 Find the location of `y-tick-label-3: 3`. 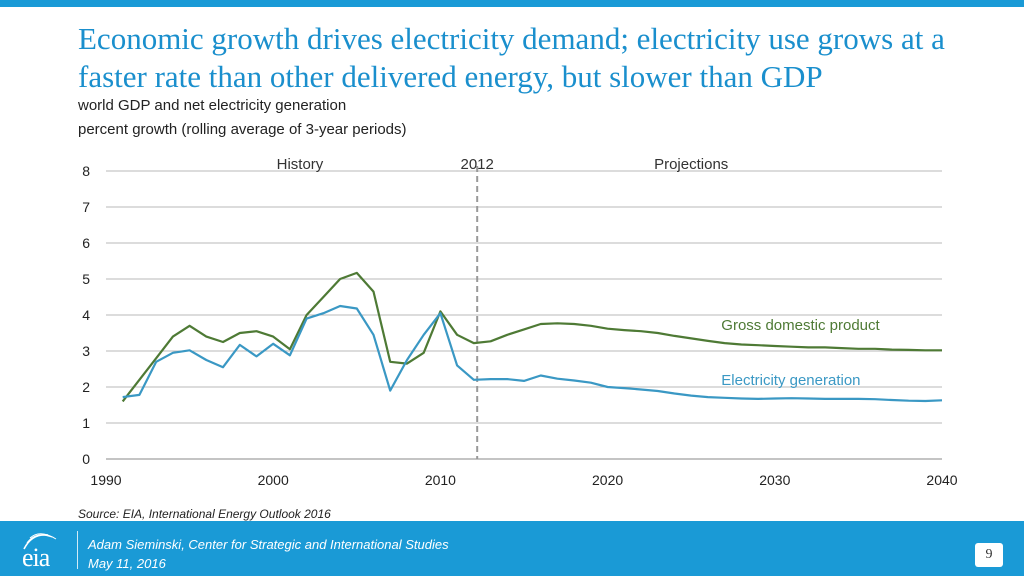

y-tick-label-3: 3 is located at coordinates (86, 351).